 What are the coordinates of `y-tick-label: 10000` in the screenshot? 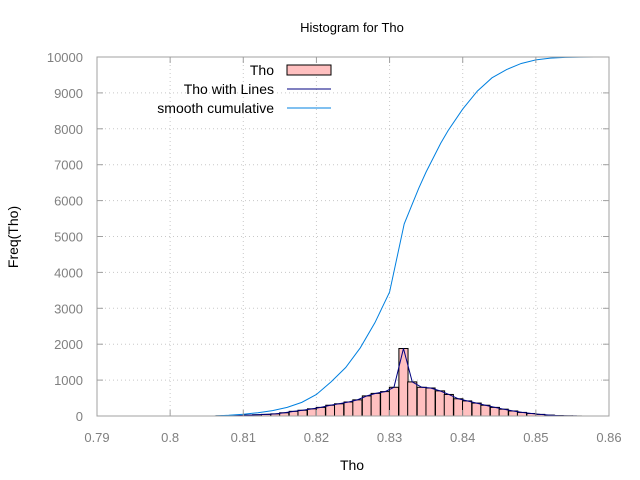 It's located at (65, 57).